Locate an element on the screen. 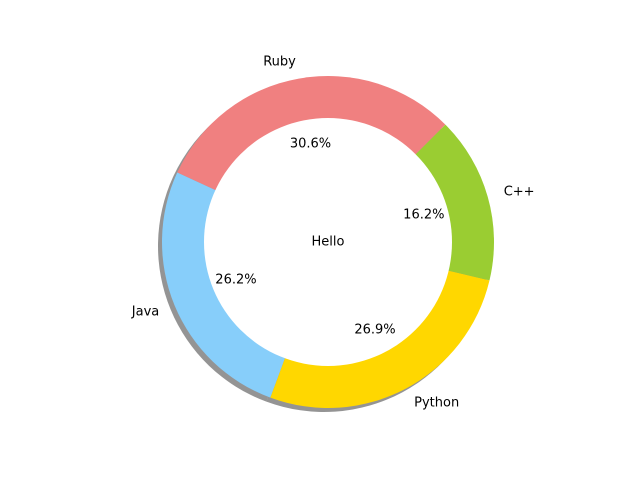 Image resolution: width=640 pixels, height=480 pixels. slice-label-cpp: C++ is located at coordinates (519, 192).